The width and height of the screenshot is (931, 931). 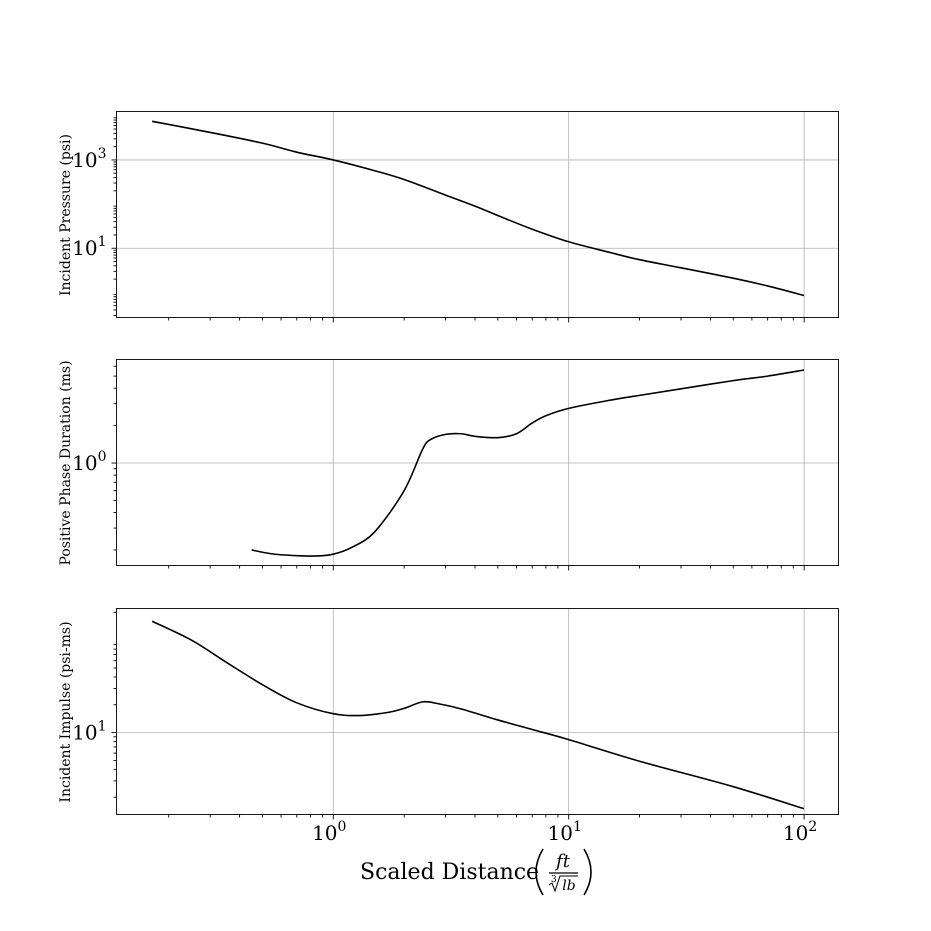 I want to click on x-axis-label: Scaled Distance ft 3 lb, so click(x=476, y=872).